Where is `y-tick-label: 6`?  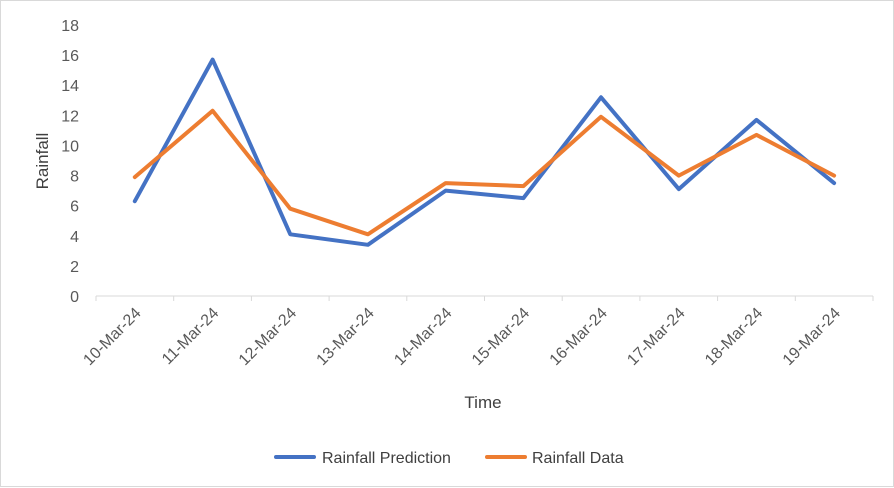
y-tick-label: 6 is located at coordinates (74, 207).